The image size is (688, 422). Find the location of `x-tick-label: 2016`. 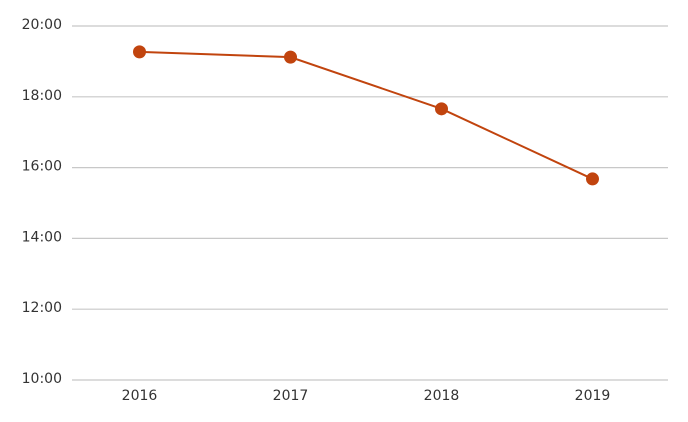

x-tick-label: 2016 is located at coordinates (140, 396).